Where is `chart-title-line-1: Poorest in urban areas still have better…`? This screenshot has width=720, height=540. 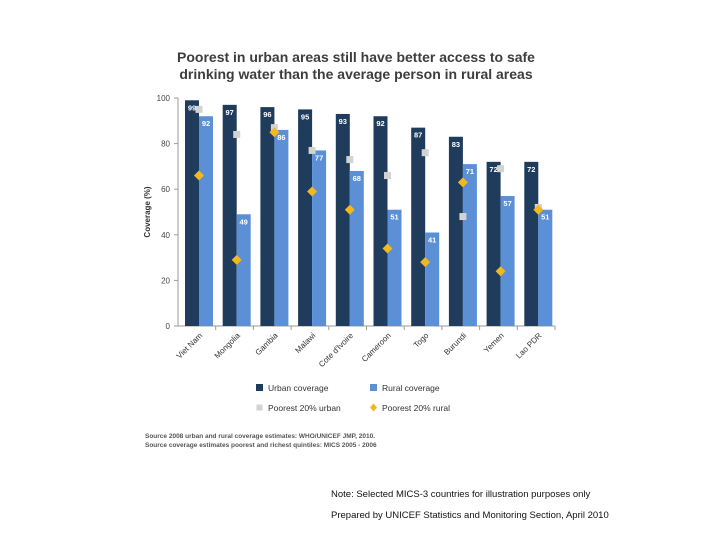
chart-title-line-1: Poorest in urban areas still have better… is located at coordinates (356, 57).